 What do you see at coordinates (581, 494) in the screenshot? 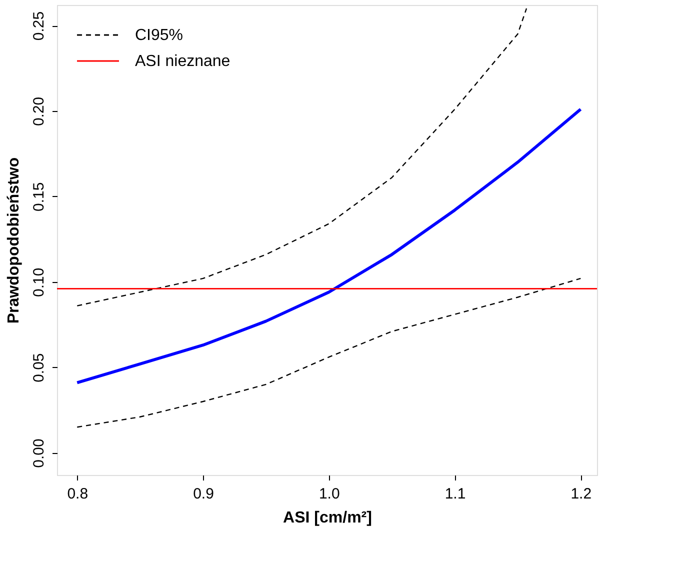
I see `x-tick-label: 1.2` at bounding box center [581, 494].